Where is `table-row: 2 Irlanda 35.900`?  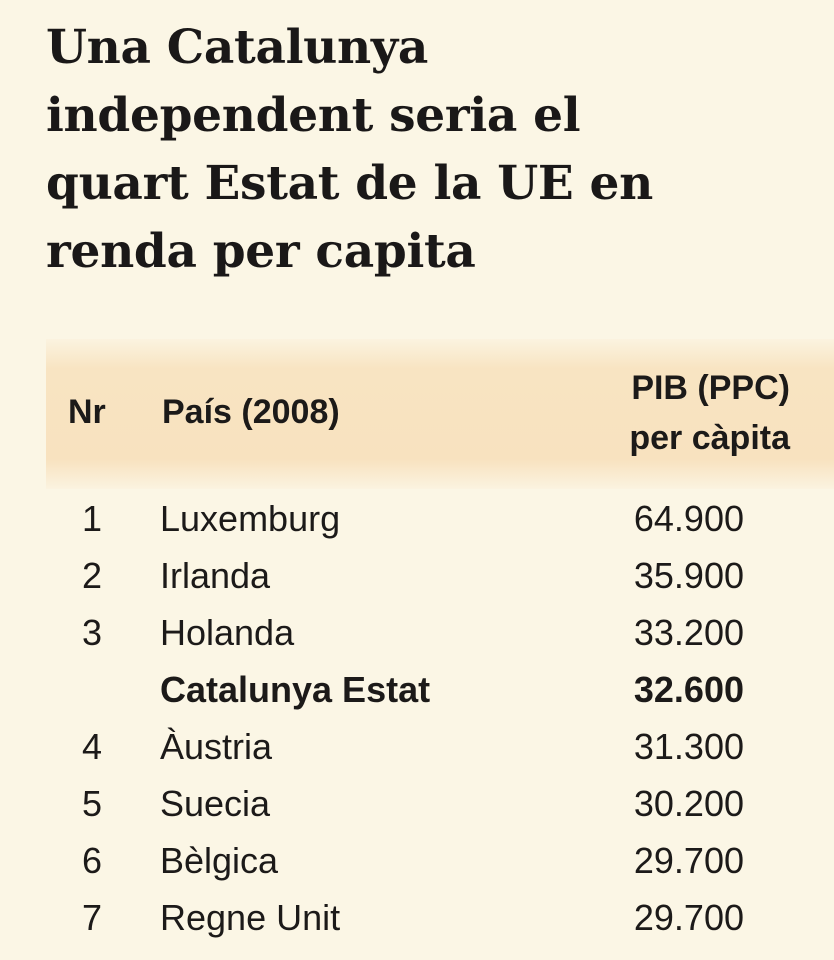 table-row: 2 Irlanda 35.900 is located at coordinates (440, 579).